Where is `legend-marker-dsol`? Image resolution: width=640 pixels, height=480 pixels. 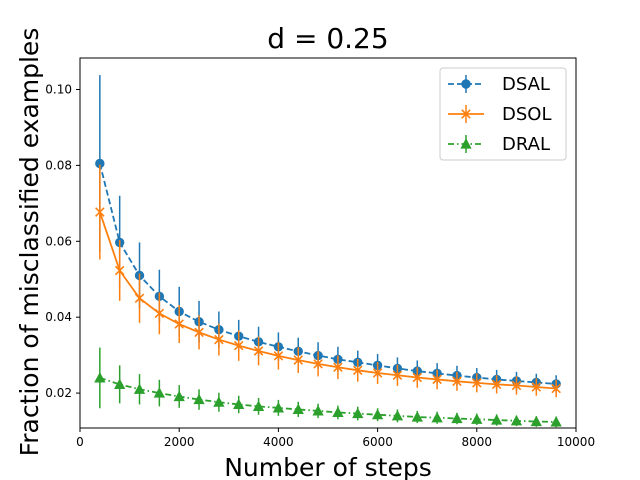
legend-marker-dsol is located at coordinates (466, 114).